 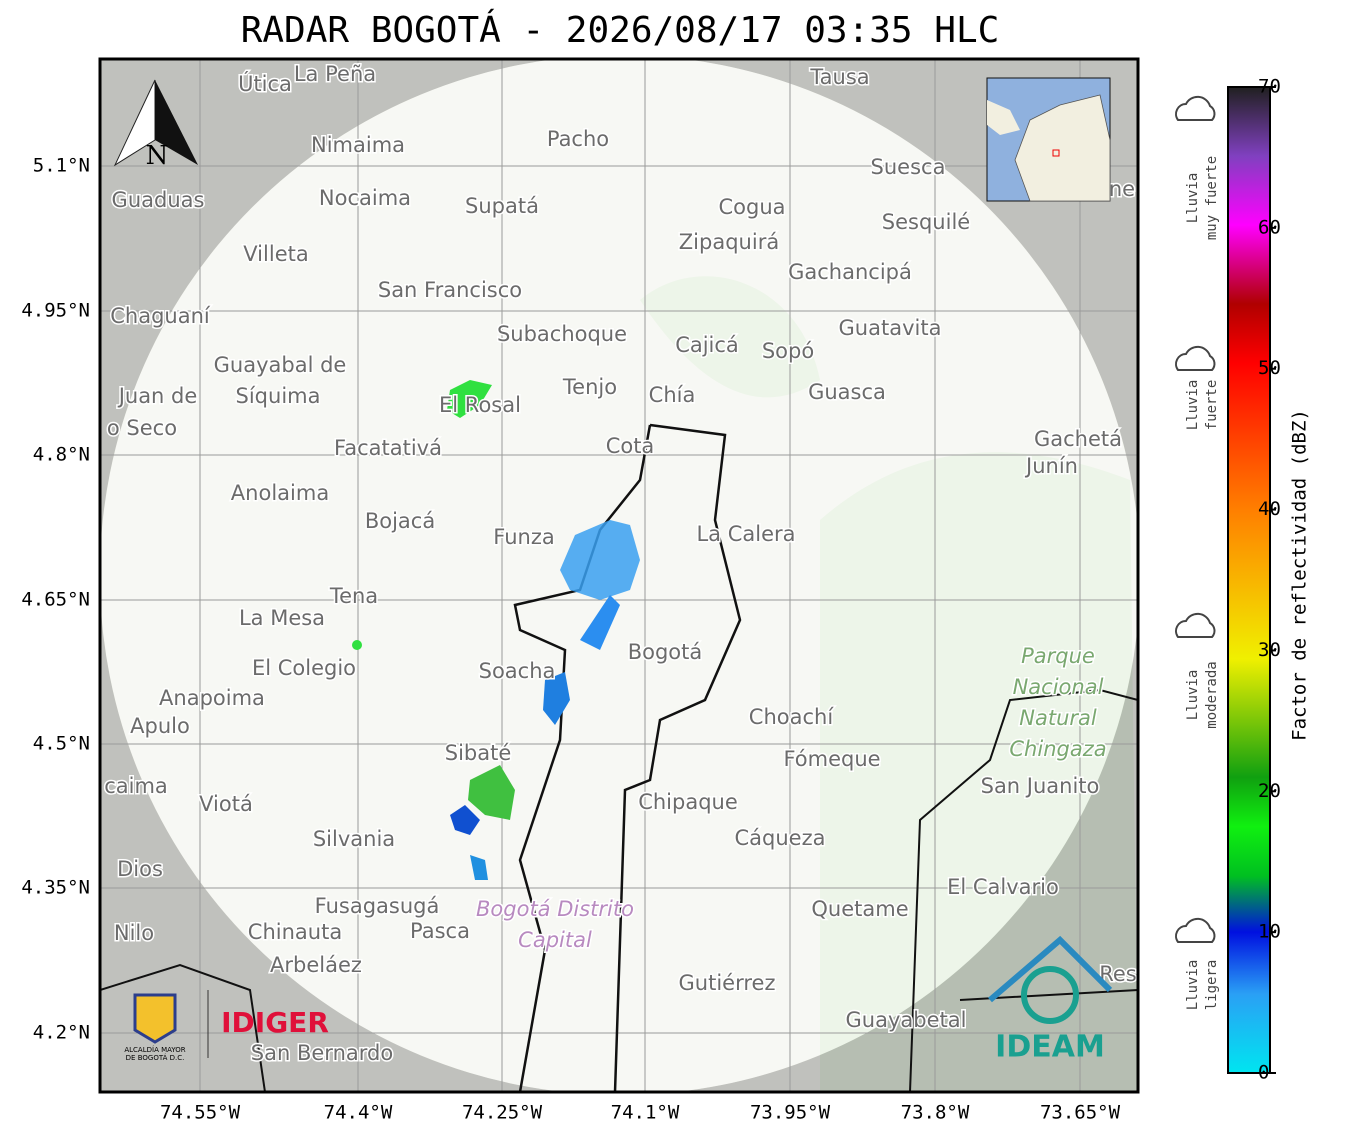 I want to click on idiger-logo: IDIGER, so click(x=275, y=1022).